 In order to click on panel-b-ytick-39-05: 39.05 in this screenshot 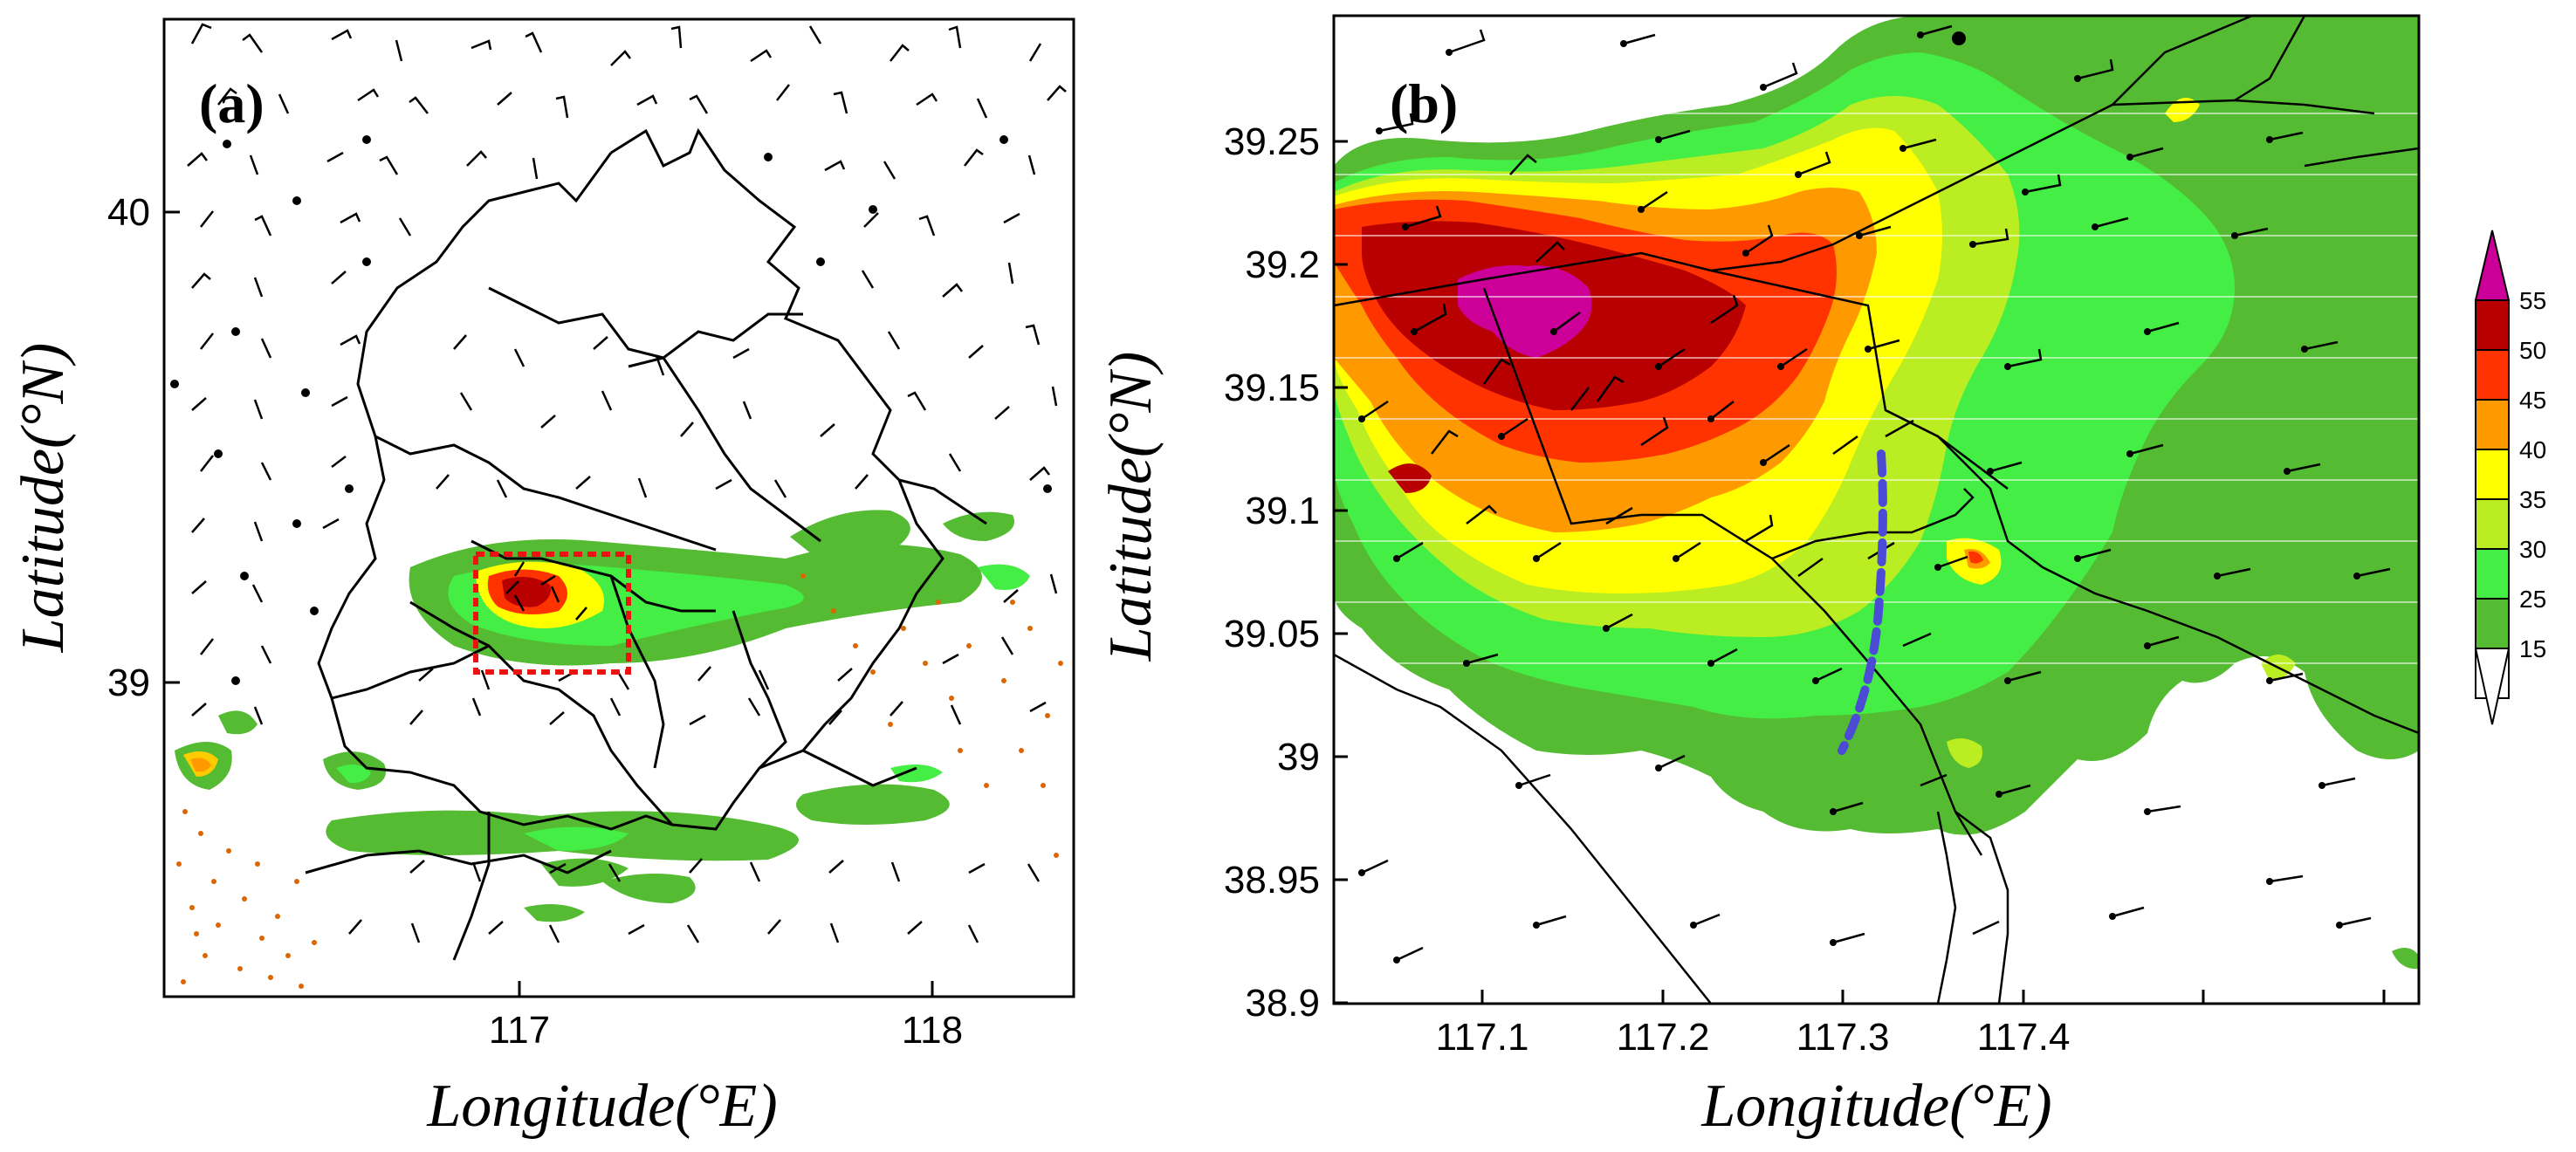, I will do `click(1272, 634)`.